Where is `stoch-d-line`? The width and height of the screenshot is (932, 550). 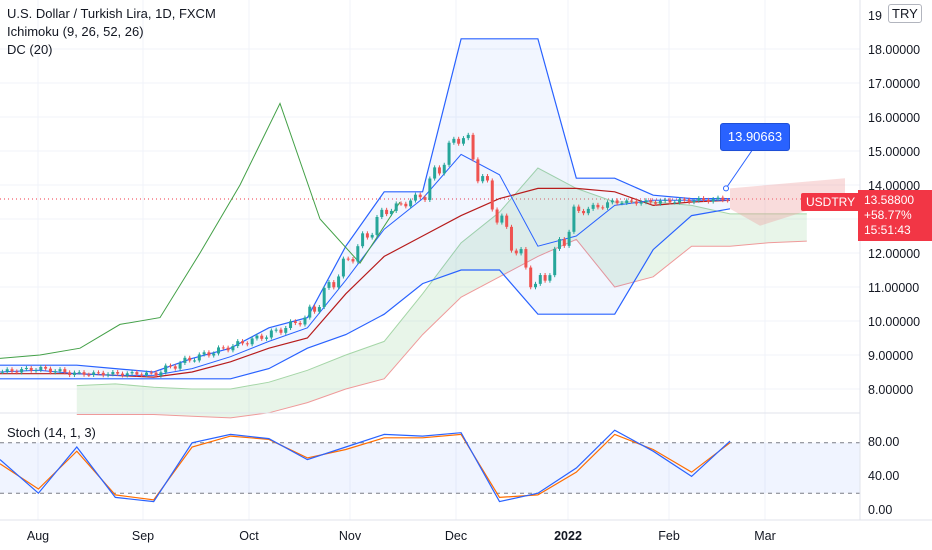 stoch-d-line is located at coordinates (365, 467).